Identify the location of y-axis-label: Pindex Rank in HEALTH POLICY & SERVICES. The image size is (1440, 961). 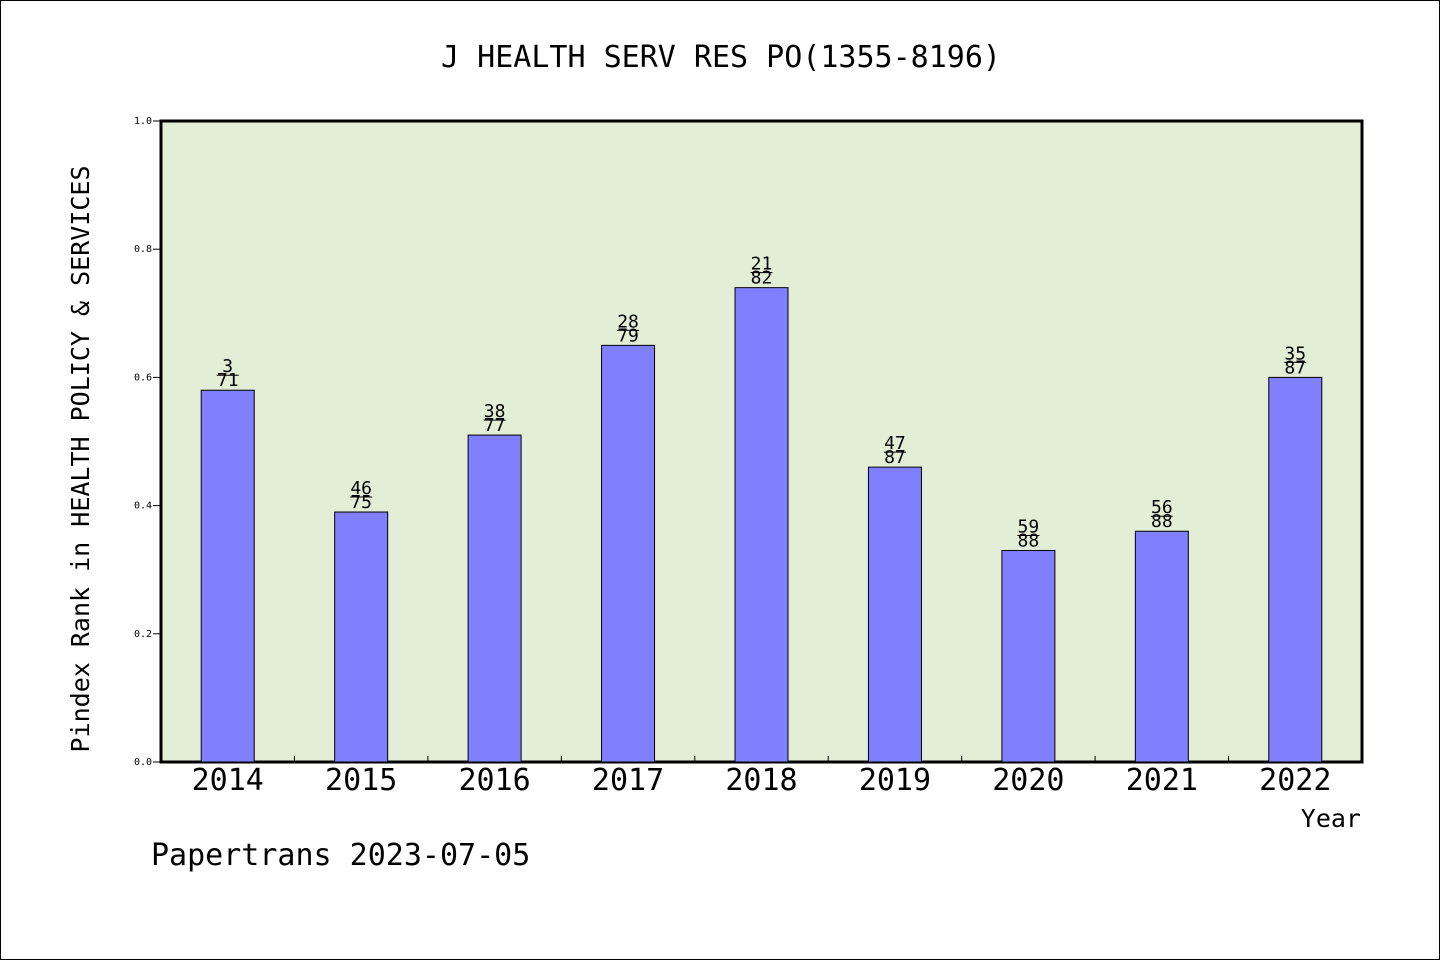
(80, 459).